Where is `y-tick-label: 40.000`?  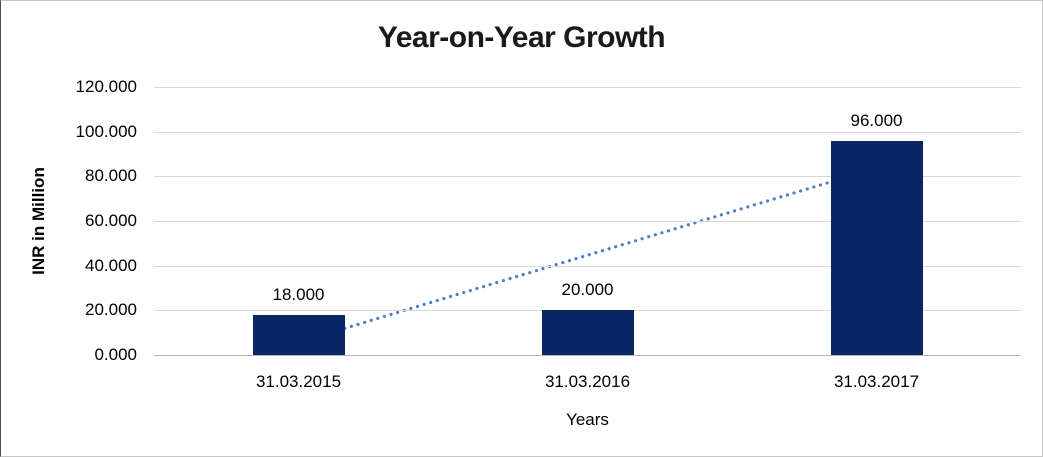
y-tick-label: 40.000 is located at coordinates (111, 265).